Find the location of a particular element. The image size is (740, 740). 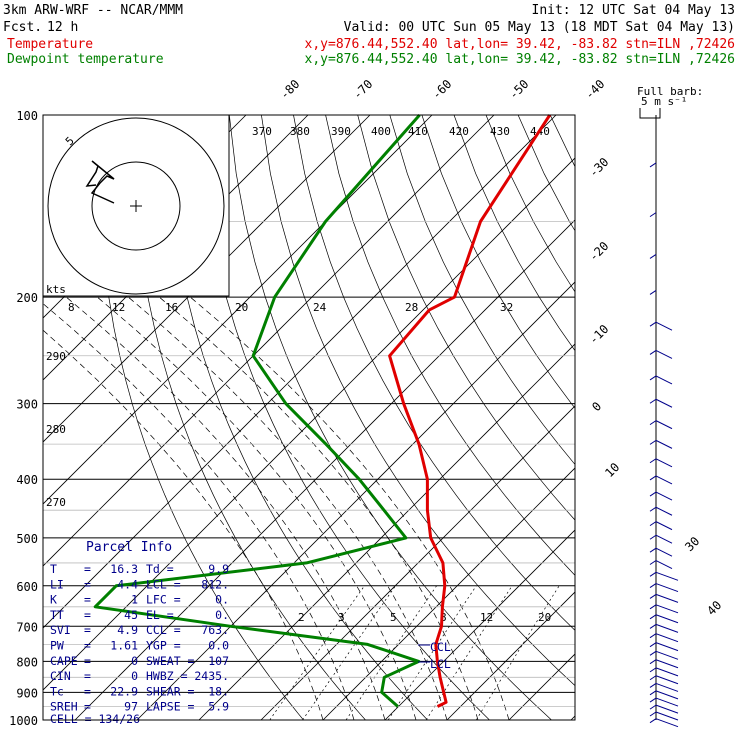

hodograph-trace is located at coordinates (100, 182).